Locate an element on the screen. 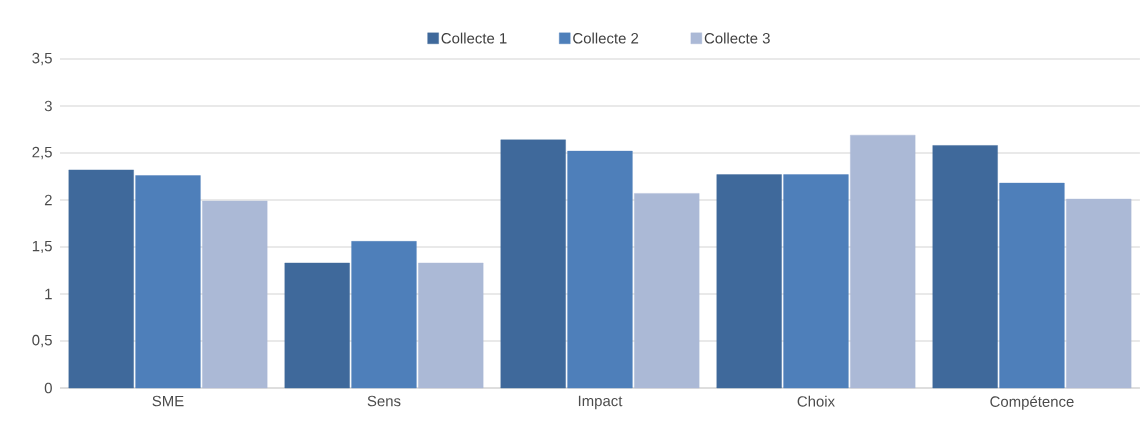 The height and width of the screenshot is (426, 1143). y-tick-label: 2 is located at coordinates (48, 200).